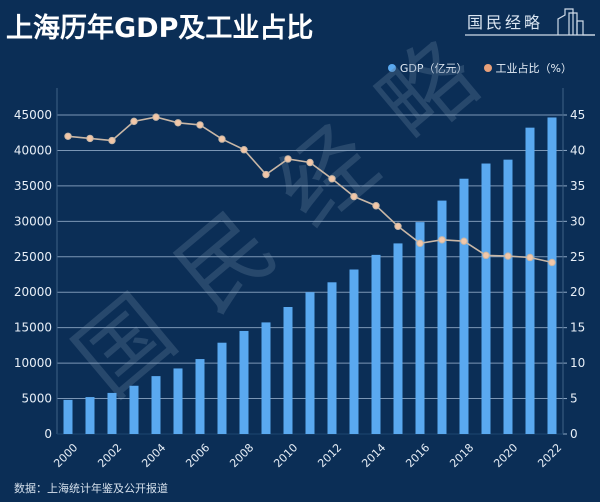 Image resolution: width=600 pixels, height=502 pixels. Describe the element at coordinates (33, 221) in the screenshot. I see `y-left-tick-label: 30000` at that location.